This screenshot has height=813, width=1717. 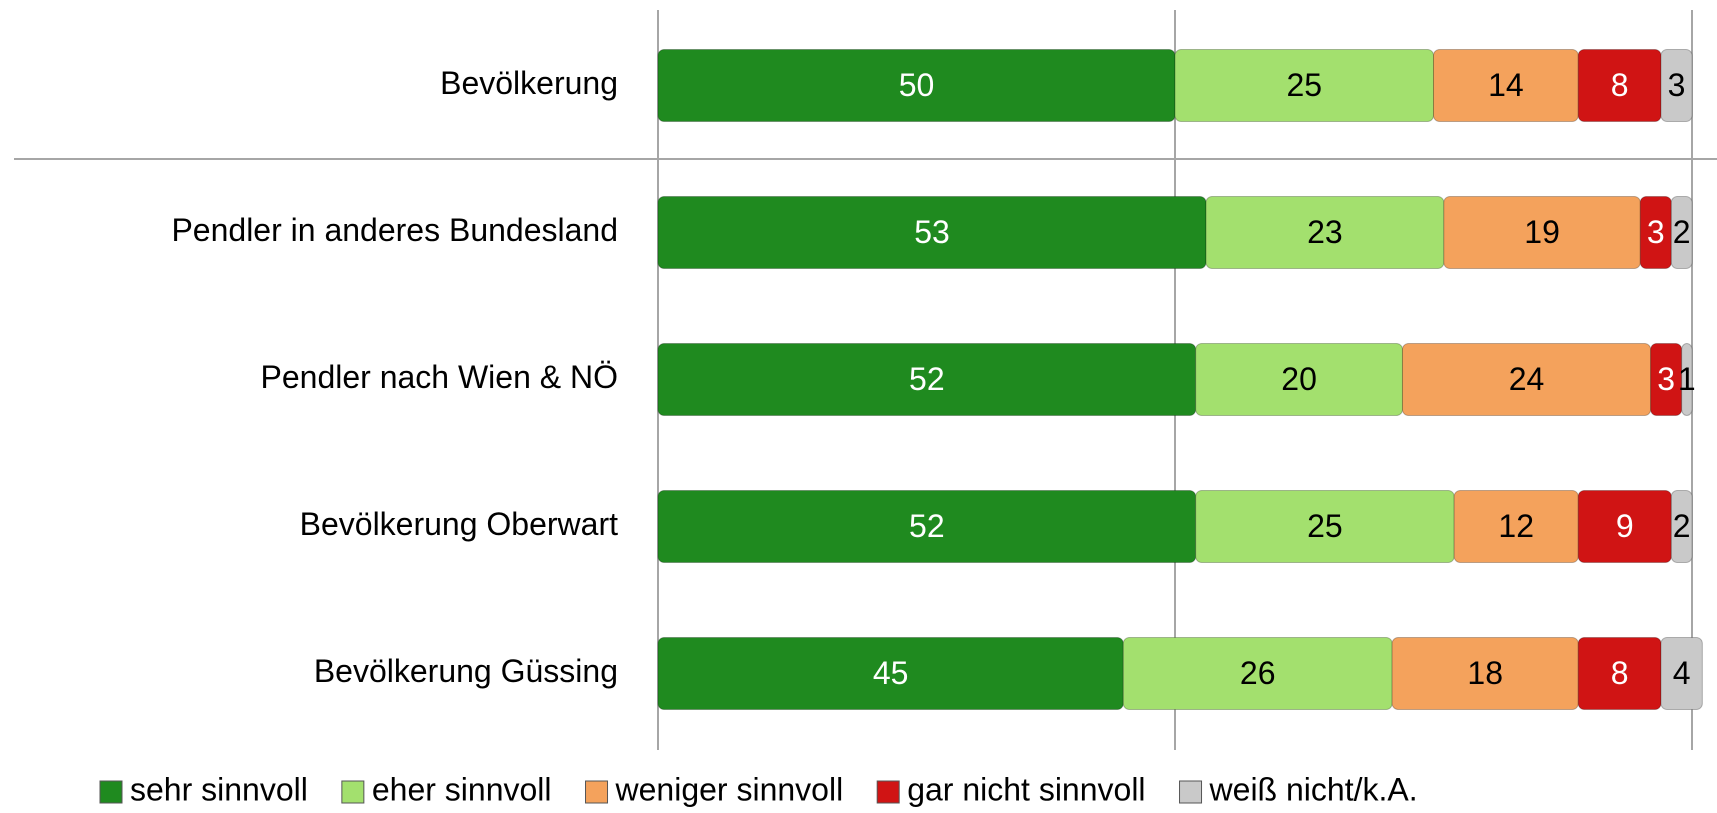 I want to click on data-label: 18, so click(x=1485, y=673).